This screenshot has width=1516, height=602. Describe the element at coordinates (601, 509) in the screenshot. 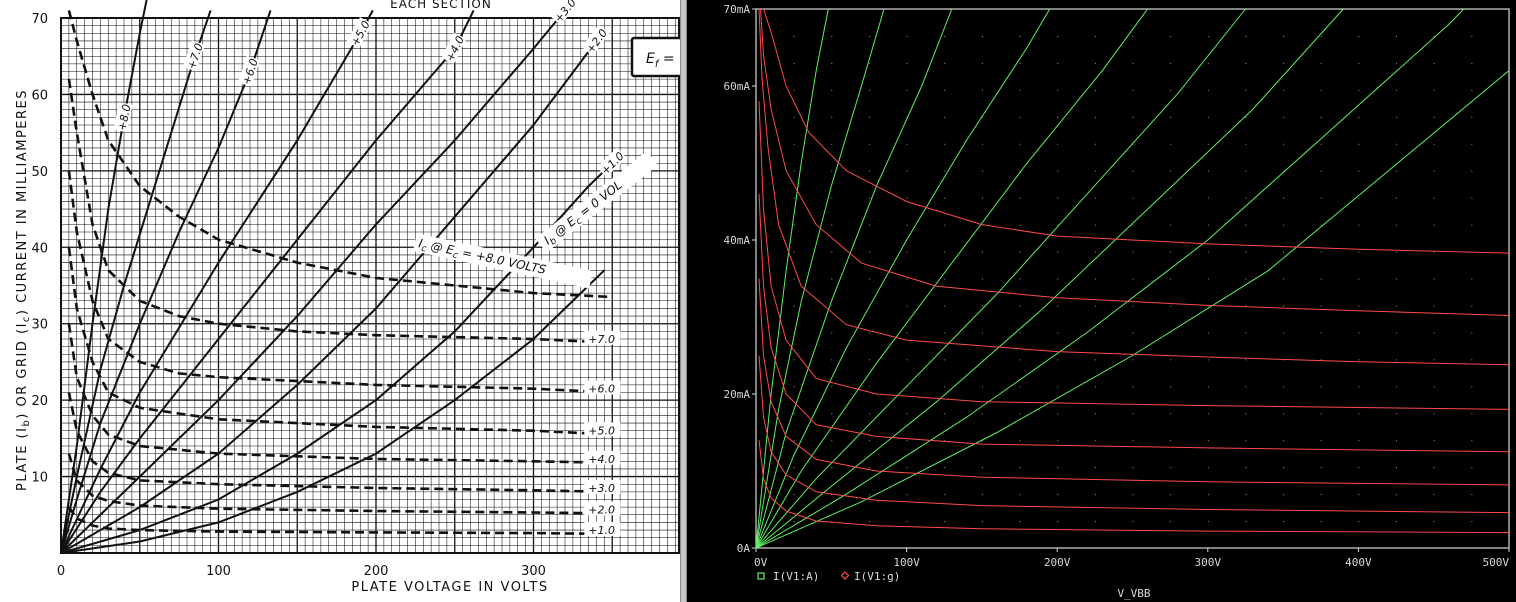

I see `grid-curve-label-text: +2.0` at that location.